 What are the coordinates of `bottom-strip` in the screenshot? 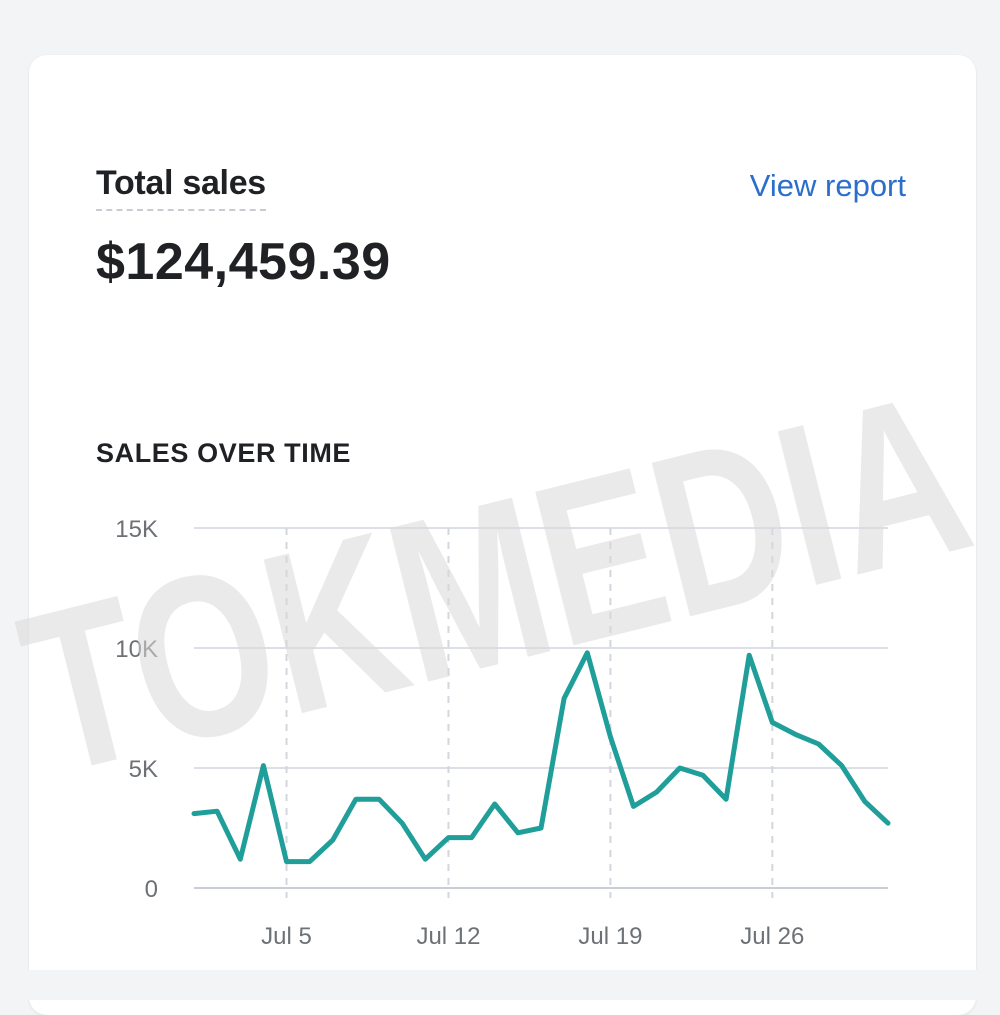 It's located at (500, 985).